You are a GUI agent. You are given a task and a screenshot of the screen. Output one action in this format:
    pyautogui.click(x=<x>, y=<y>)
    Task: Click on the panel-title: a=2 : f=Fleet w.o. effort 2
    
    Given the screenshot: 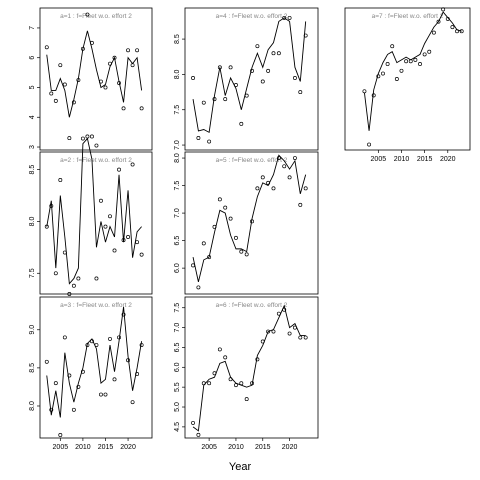 What is the action you would take?
    pyautogui.click(x=96, y=160)
    